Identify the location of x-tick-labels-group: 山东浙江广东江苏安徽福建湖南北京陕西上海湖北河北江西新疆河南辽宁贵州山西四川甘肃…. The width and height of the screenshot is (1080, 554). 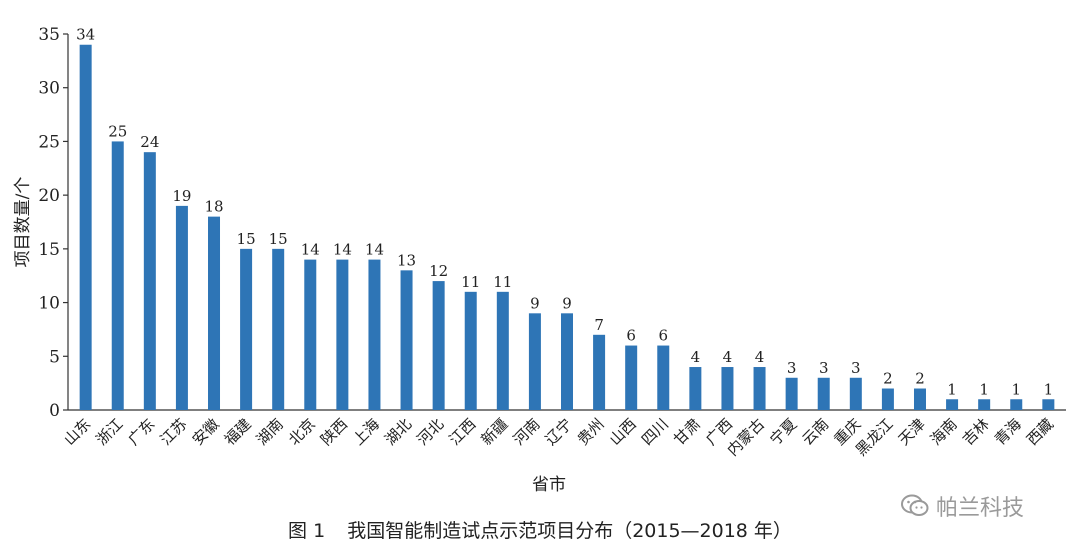
(558, 437).